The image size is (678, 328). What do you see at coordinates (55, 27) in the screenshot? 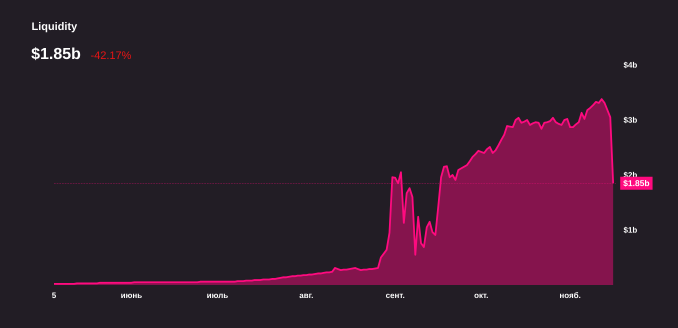
I see `chart-title: Liquidity` at bounding box center [55, 27].